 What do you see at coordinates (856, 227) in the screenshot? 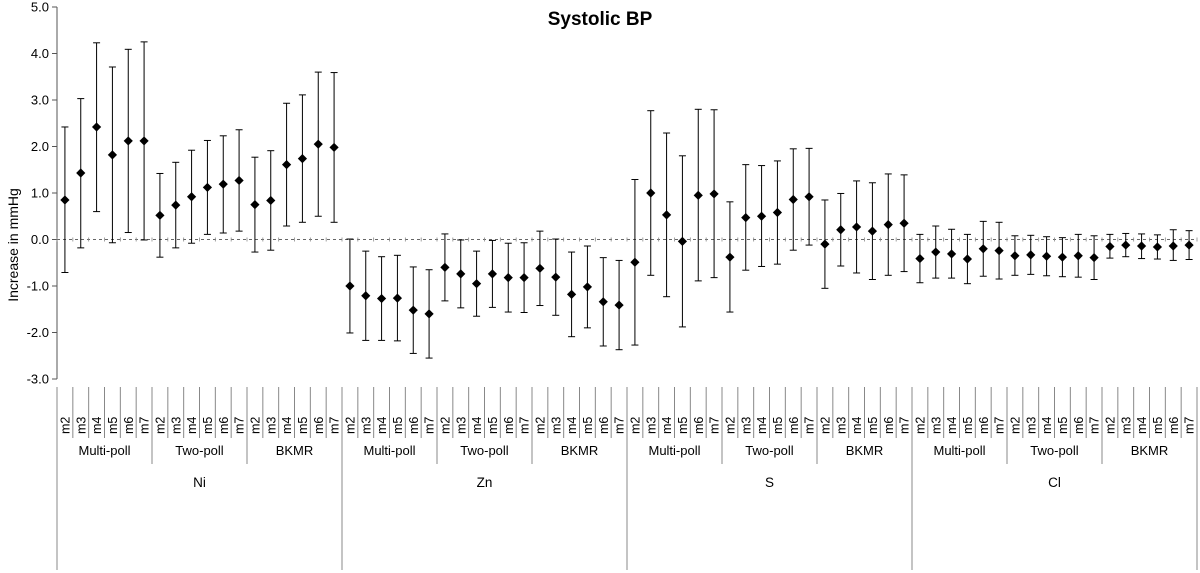
I see `data-point-S-BKMR-m4` at bounding box center [856, 227].